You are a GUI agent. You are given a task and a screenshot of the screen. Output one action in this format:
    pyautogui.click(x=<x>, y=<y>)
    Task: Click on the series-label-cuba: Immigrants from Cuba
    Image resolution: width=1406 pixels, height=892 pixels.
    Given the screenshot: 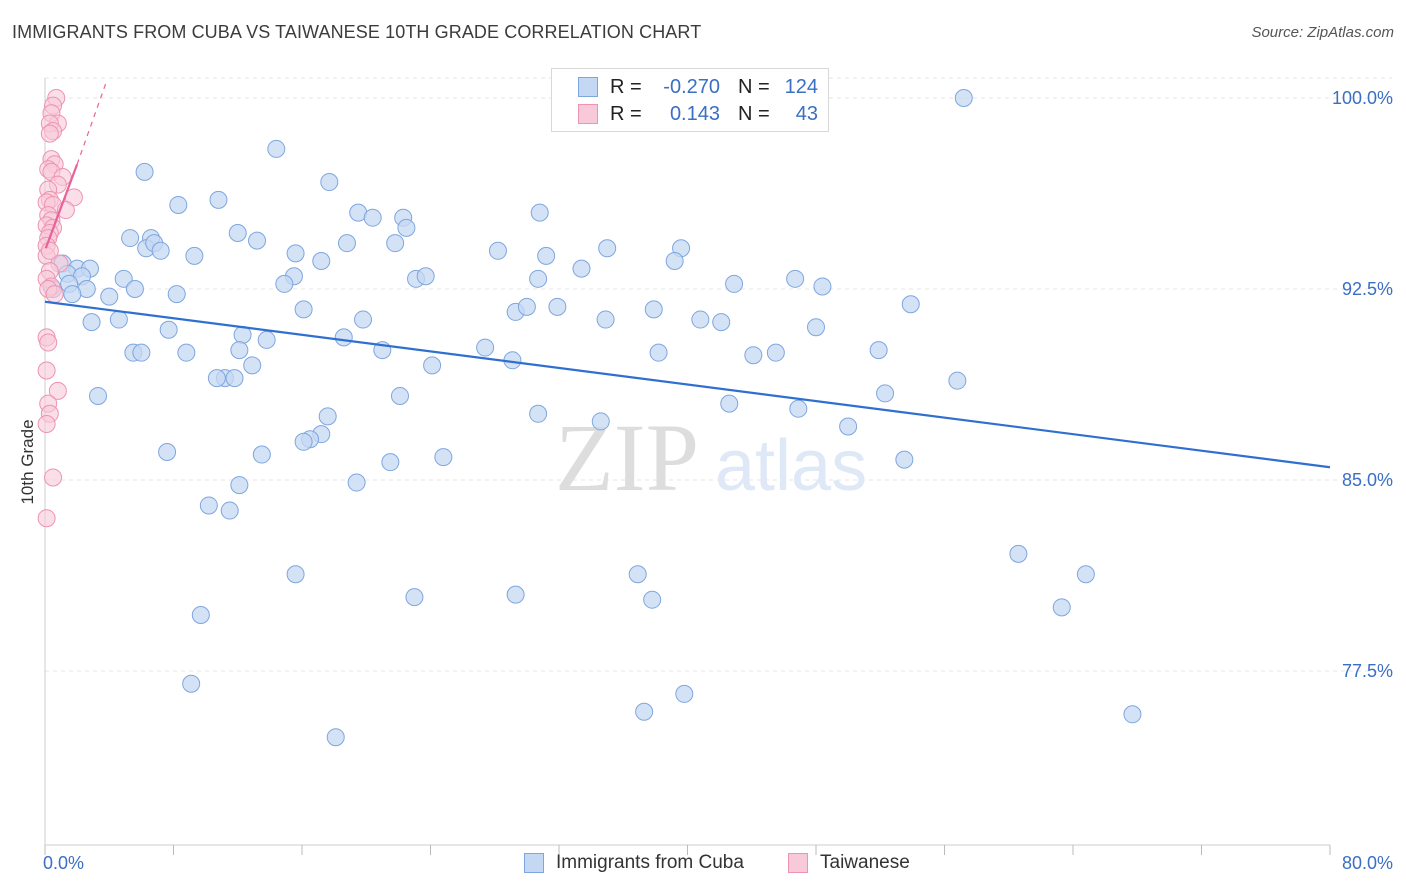 What is the action you would take?
    pyautogui.click(x=650, y=862)
    